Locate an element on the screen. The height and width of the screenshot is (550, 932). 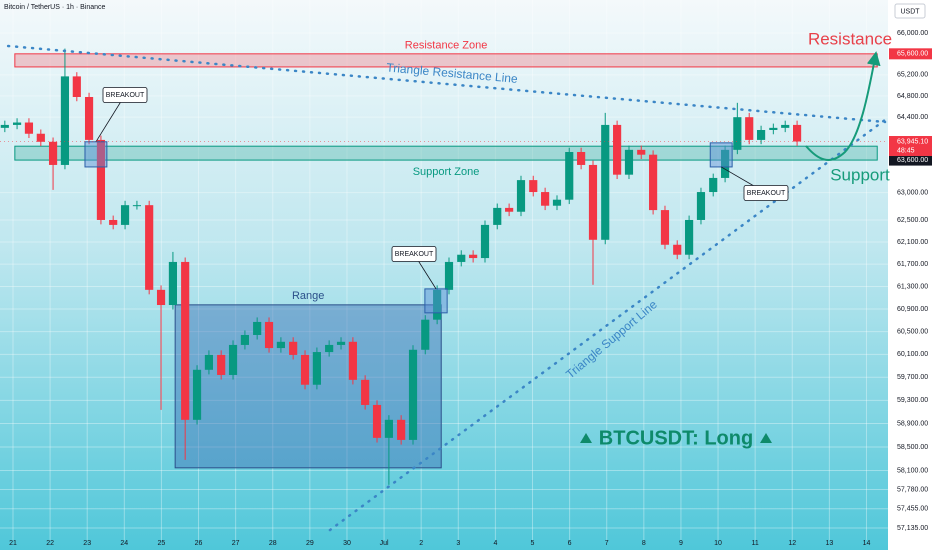
x-tick-label: 2 is located at coordinates (421, 543).